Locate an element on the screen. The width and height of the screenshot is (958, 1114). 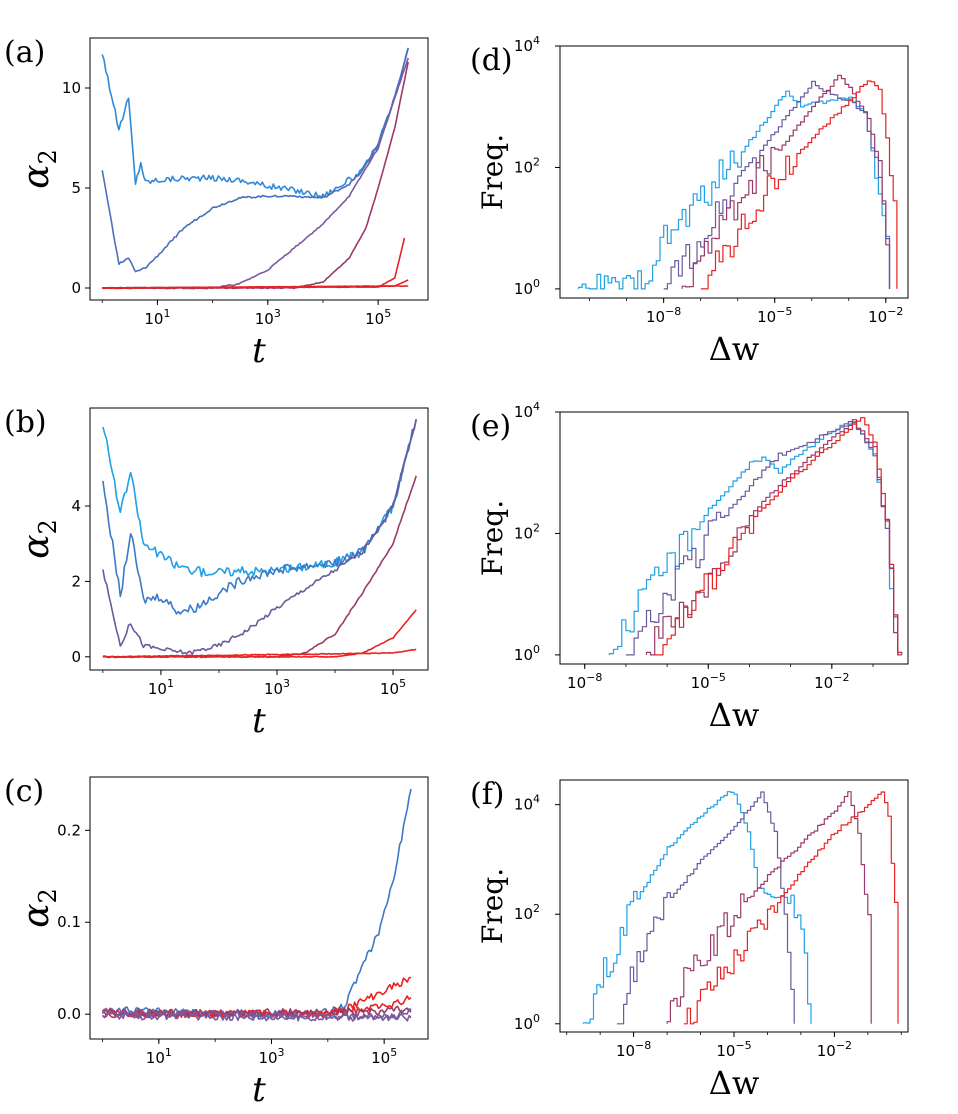
x-tick-label-a: 10¹ is located at coordinates (157, 317).